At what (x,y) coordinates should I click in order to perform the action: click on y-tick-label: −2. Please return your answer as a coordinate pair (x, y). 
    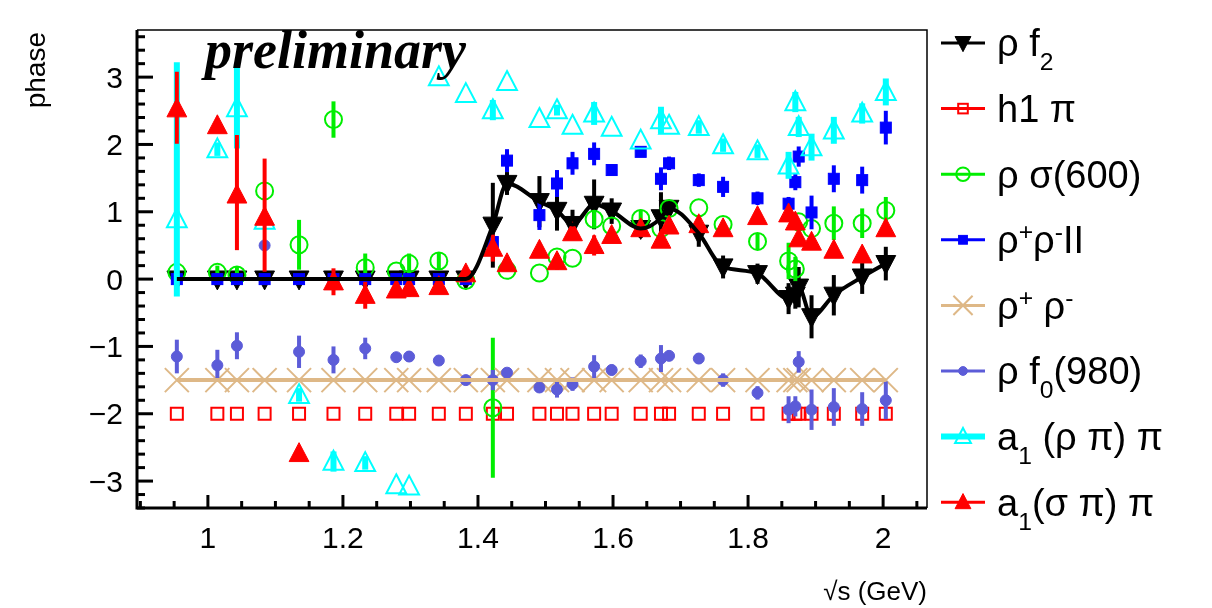
    Looking at the image, I should click on (105, 414).